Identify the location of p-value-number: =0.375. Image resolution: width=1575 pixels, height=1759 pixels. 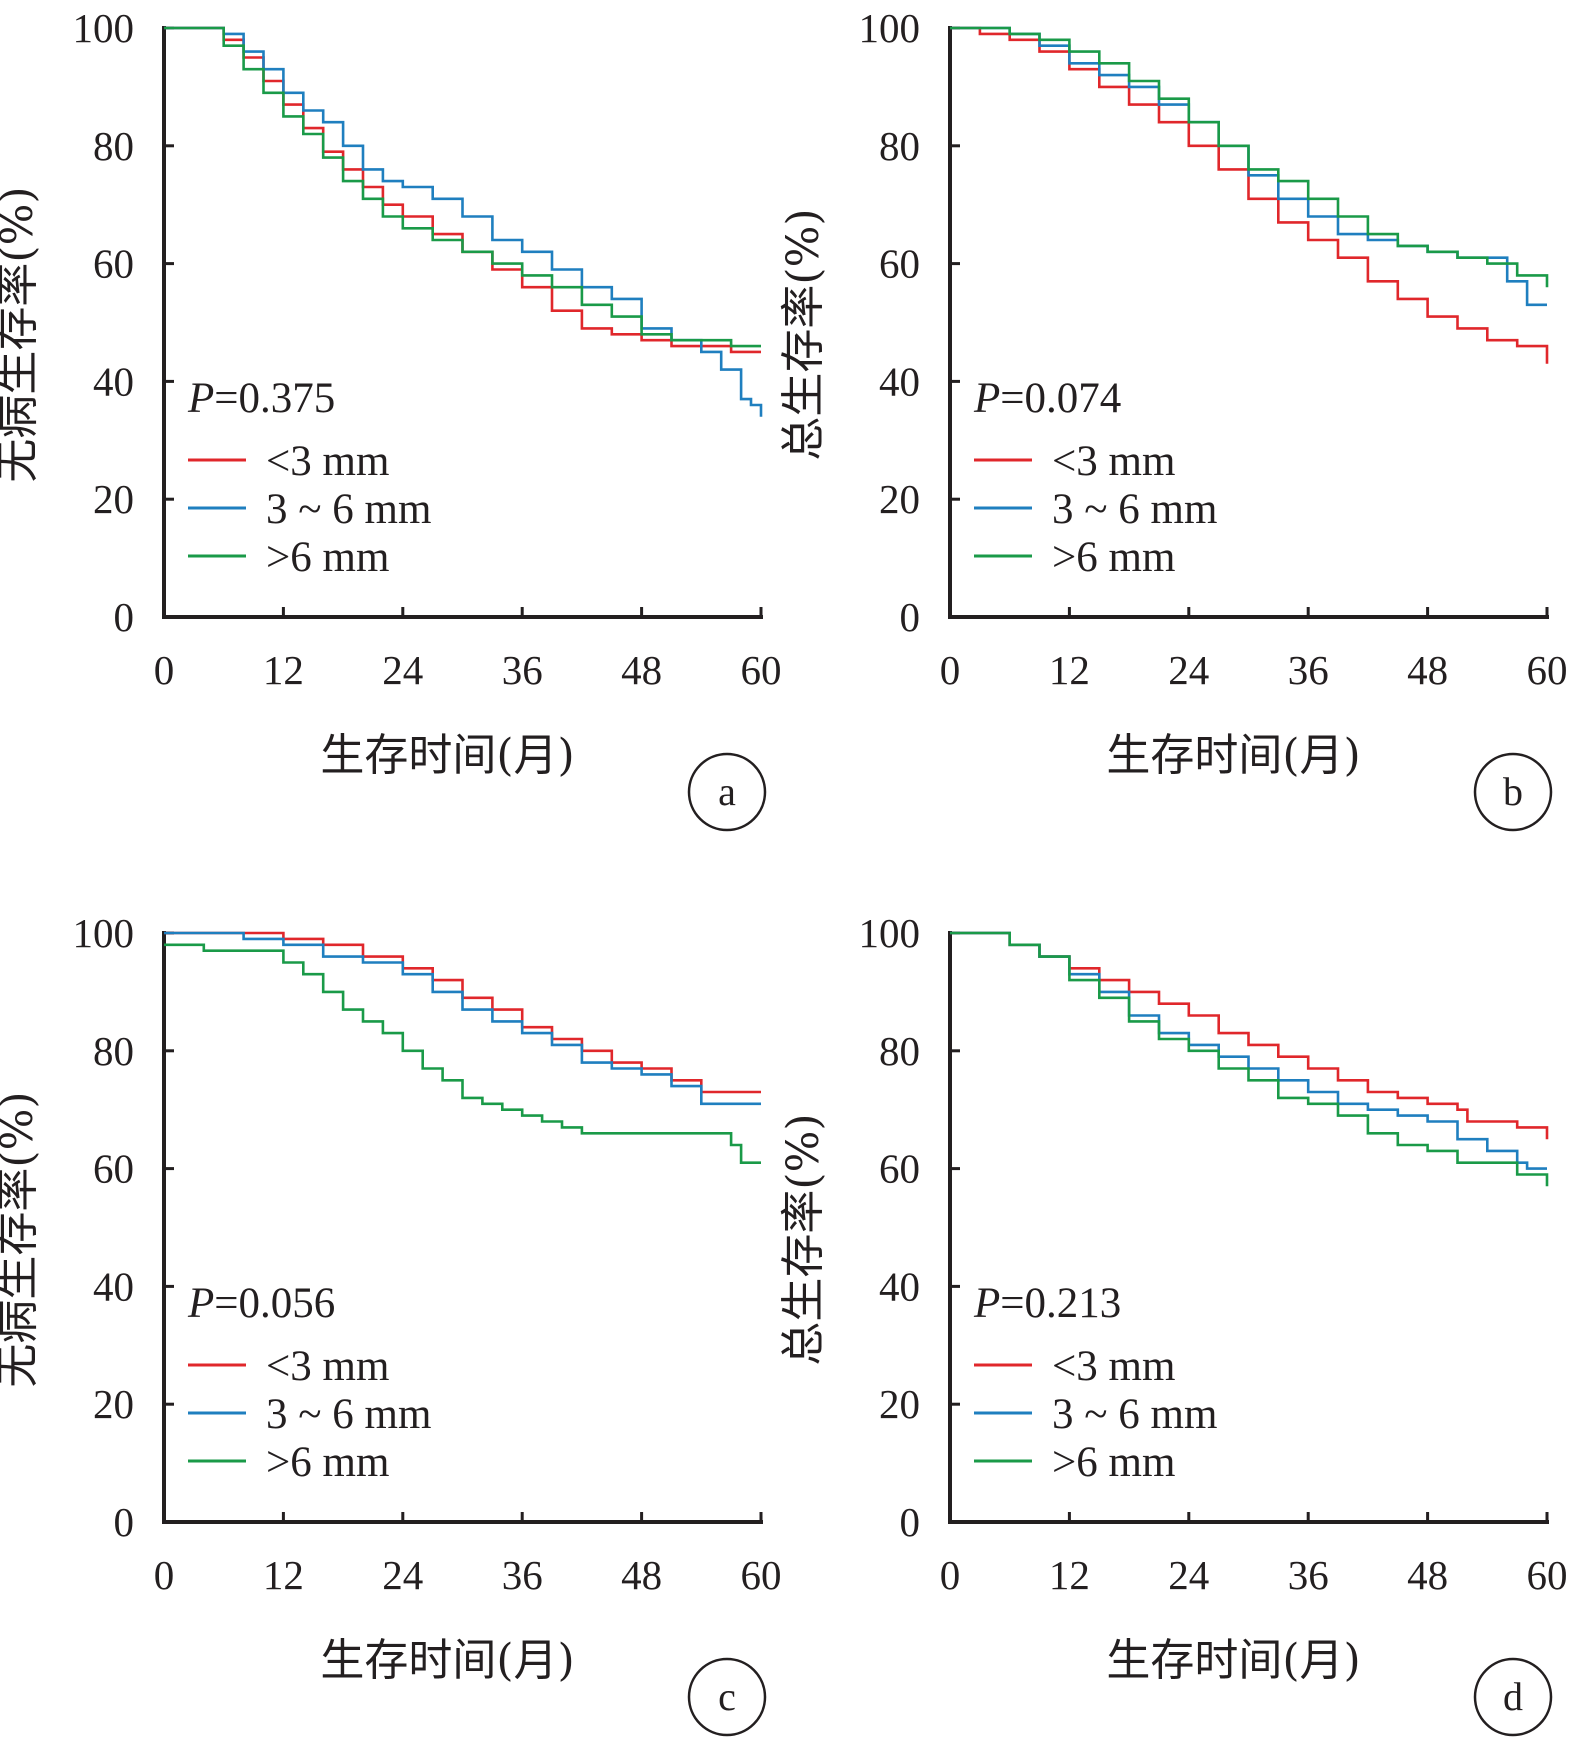
(274, 398).